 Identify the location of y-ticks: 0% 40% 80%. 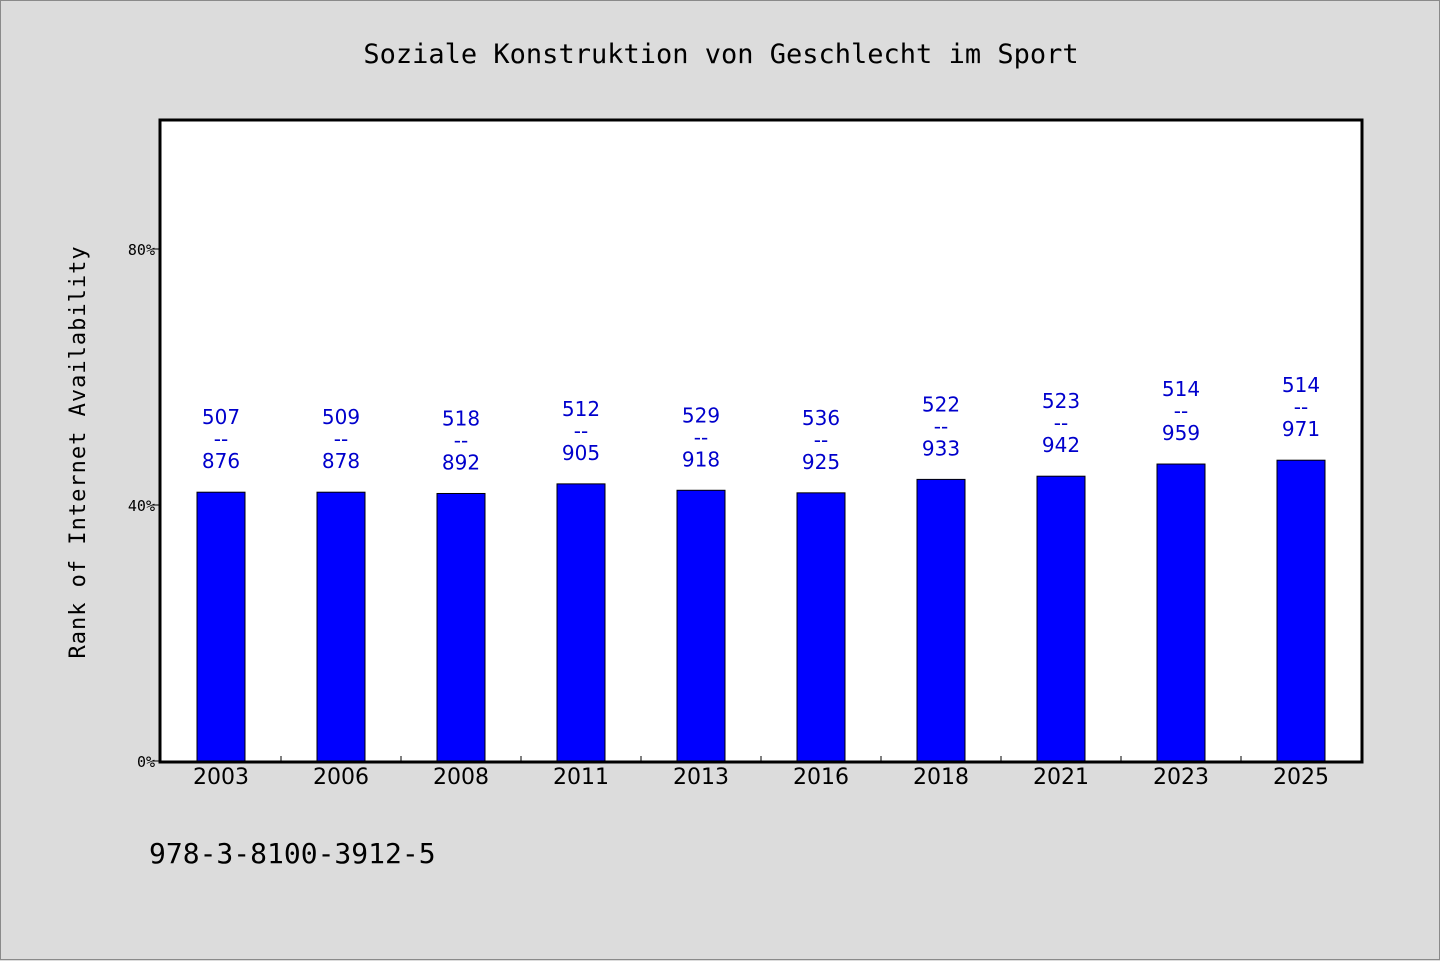
(144, 506).